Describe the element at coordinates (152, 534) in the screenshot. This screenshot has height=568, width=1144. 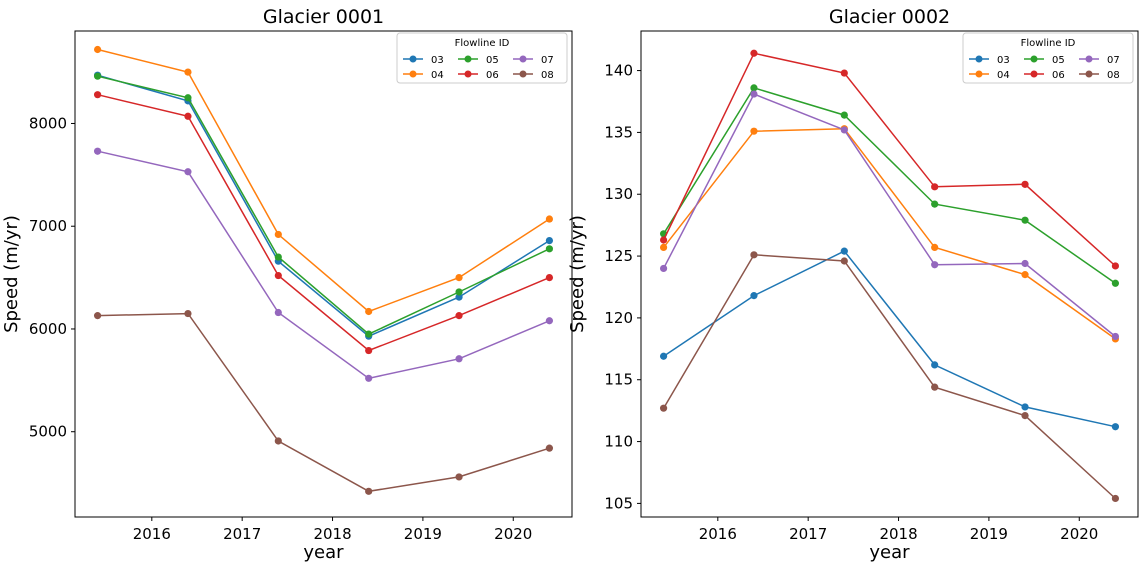
I see `x-tick-label: 2016` at that location.